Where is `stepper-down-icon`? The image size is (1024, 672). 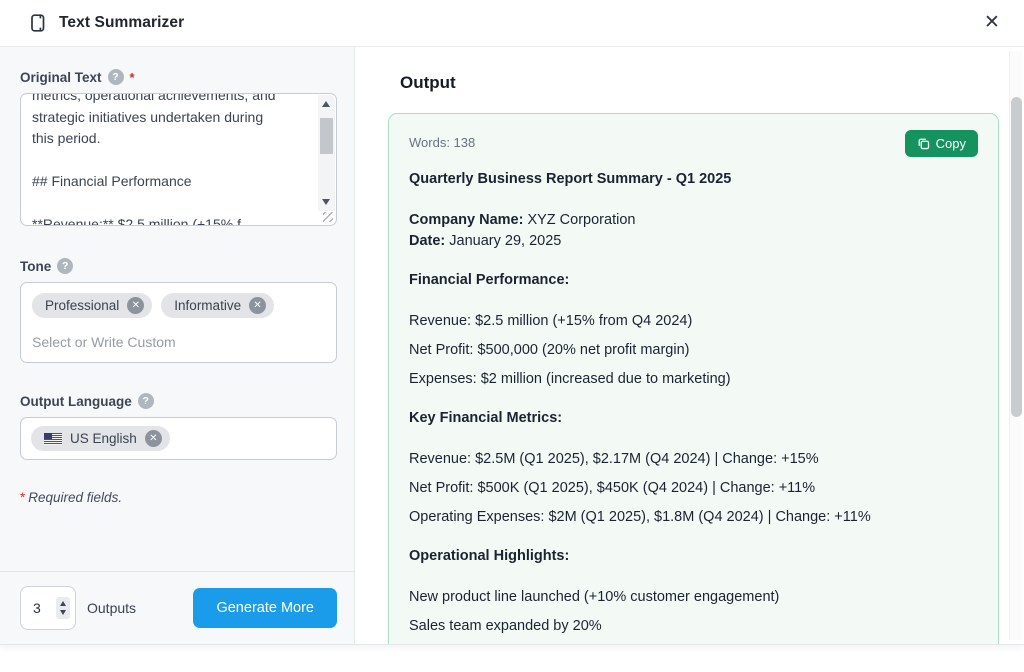 stepper-down-icon is located at coordinates (63, 612).